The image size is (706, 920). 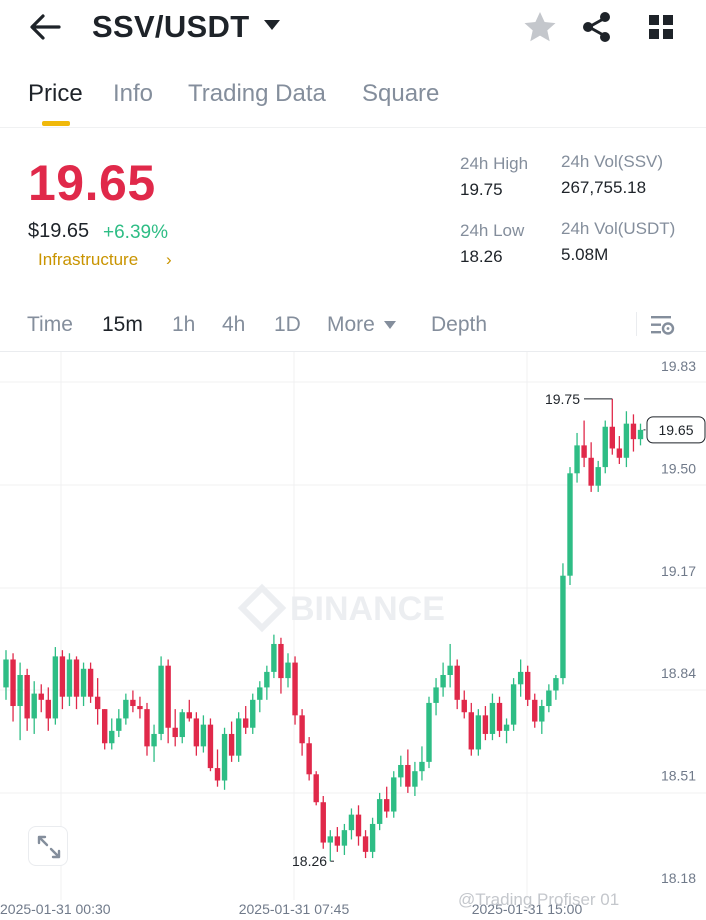 What do you see at coordinates (351, 324) in the screenshot?
I see `interval-more: More` at bounding box center [351, 324].